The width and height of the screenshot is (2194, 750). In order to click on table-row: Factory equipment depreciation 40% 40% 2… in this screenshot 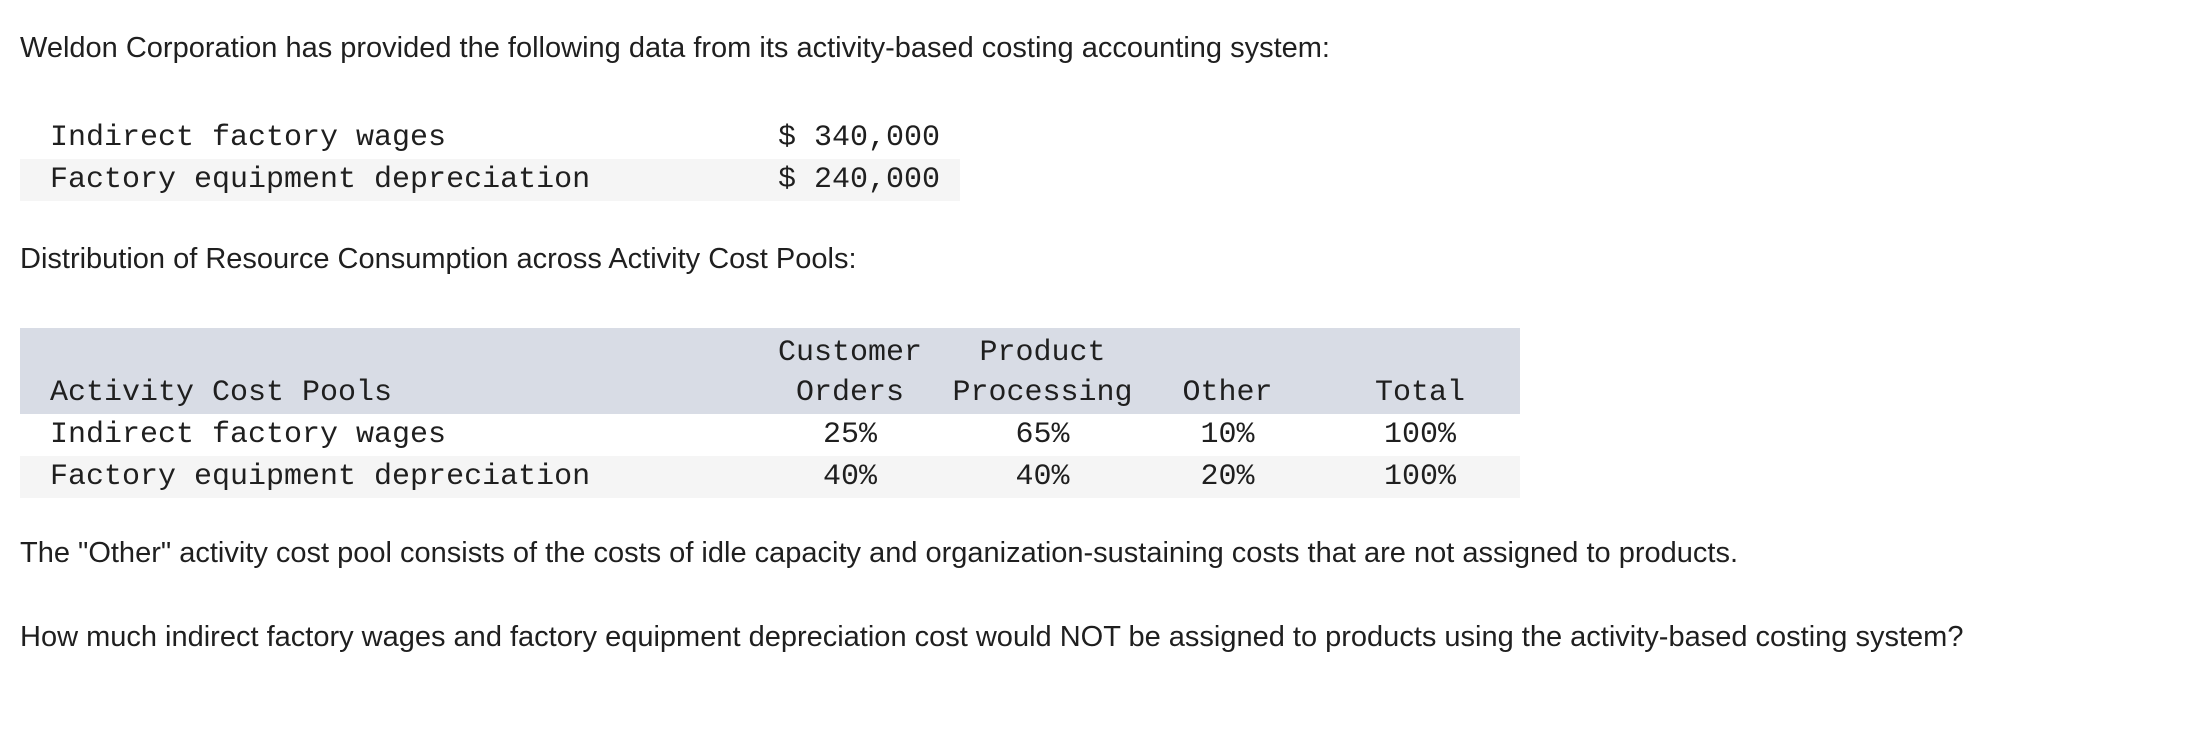, I will do `click(770, 477)`.